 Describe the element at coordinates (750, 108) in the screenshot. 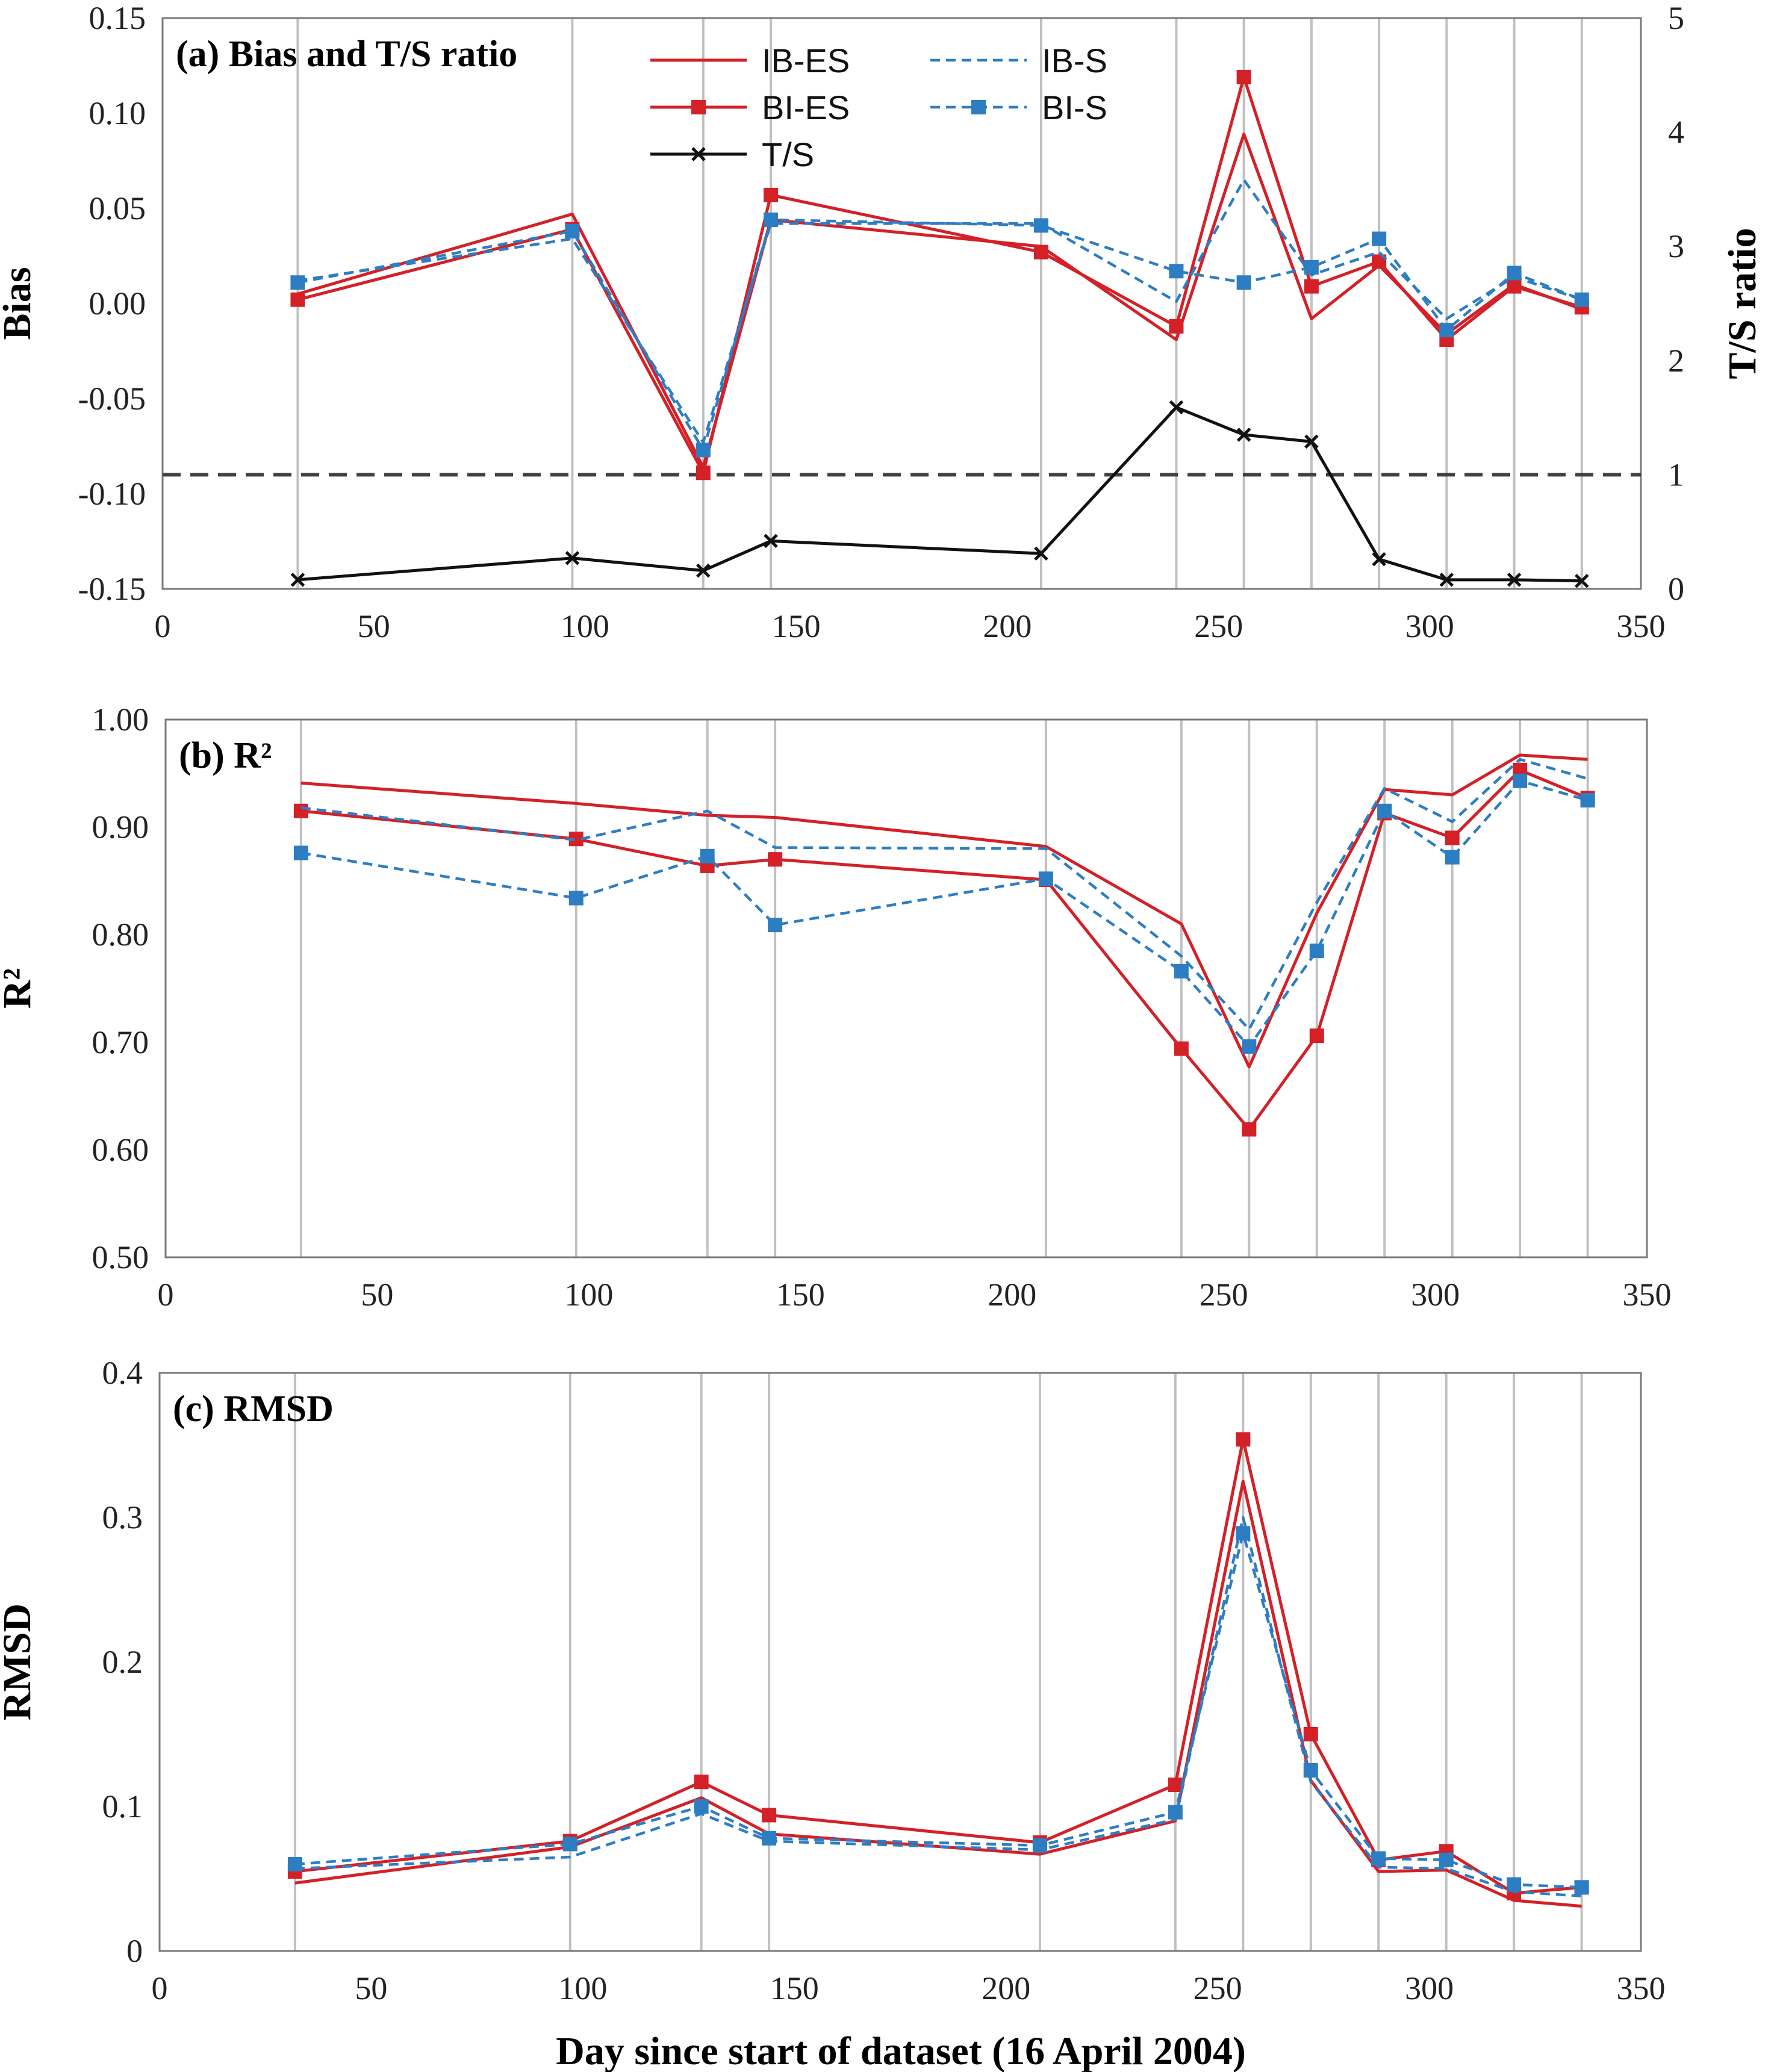

I see `legend-item: BI-ES` at that location.